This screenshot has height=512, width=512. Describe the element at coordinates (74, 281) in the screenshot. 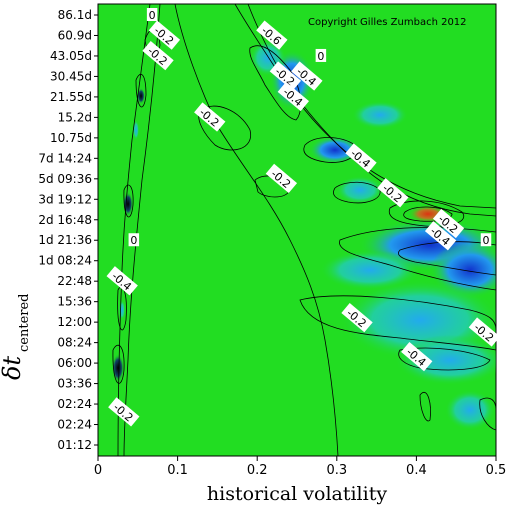

I see `y-tick-label: 22:48` at that location.